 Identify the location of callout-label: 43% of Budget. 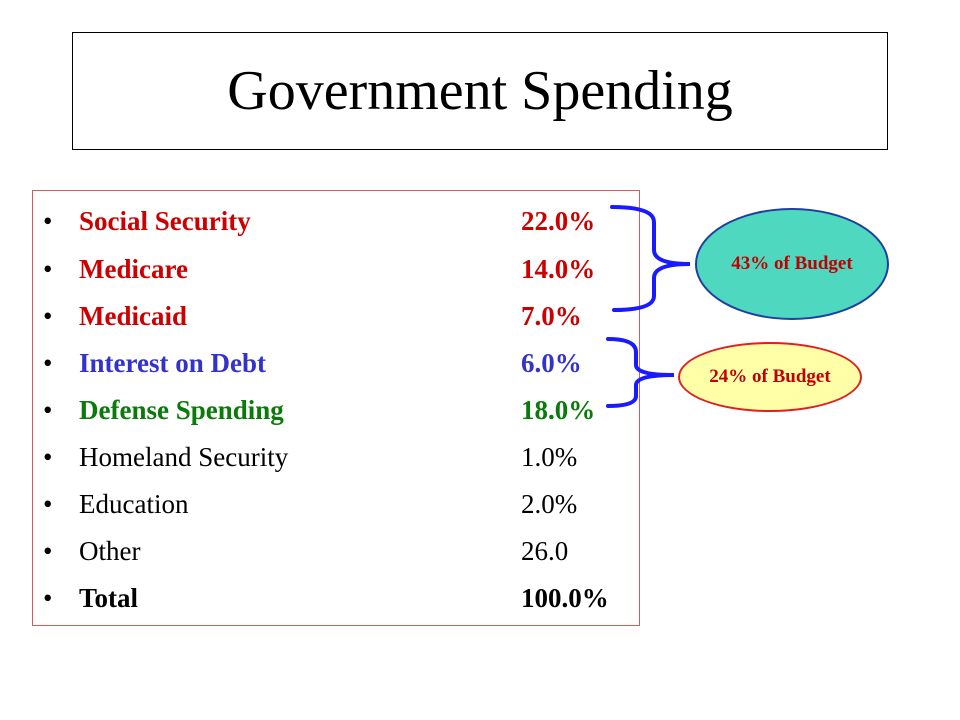
(792, 263).